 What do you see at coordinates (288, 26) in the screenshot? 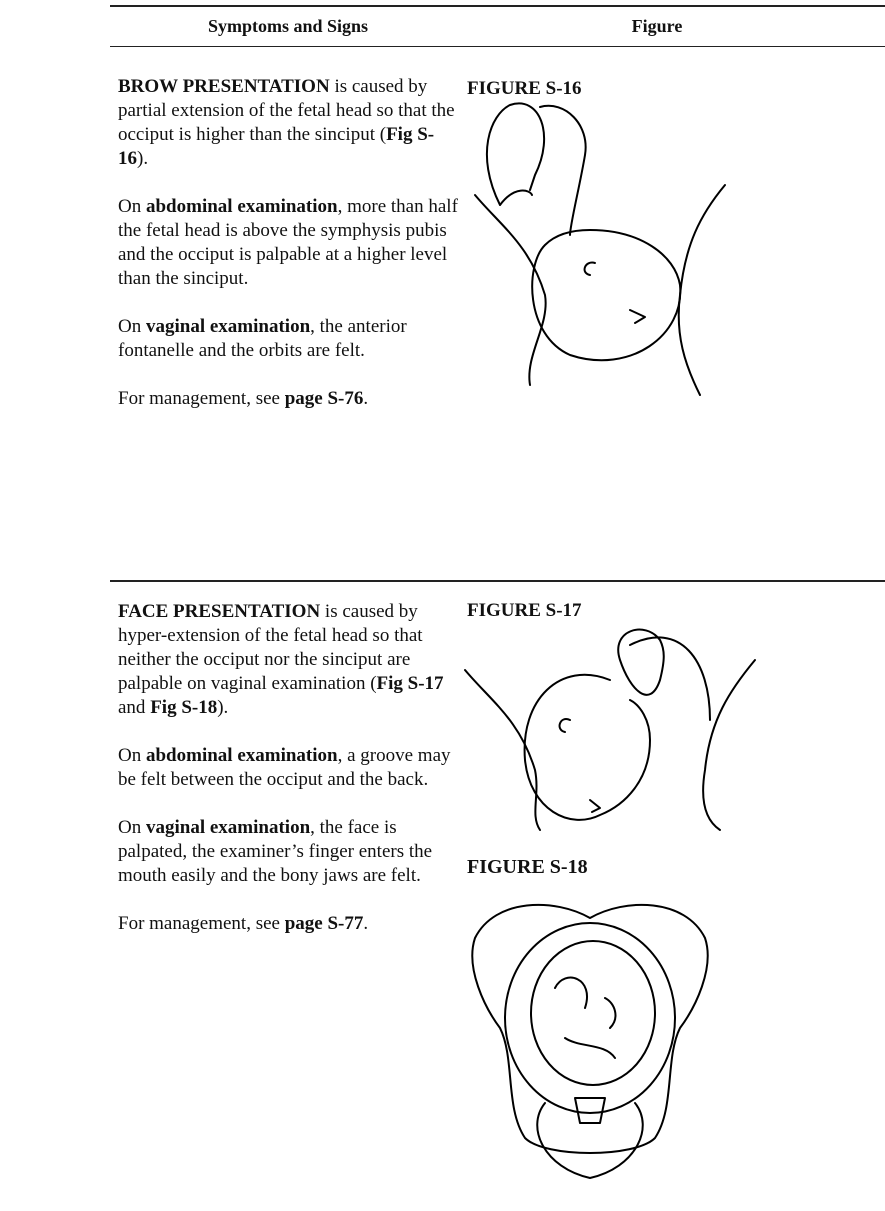
I see `column-header: Symptoms and Signs` at bounding box center [288, 26].